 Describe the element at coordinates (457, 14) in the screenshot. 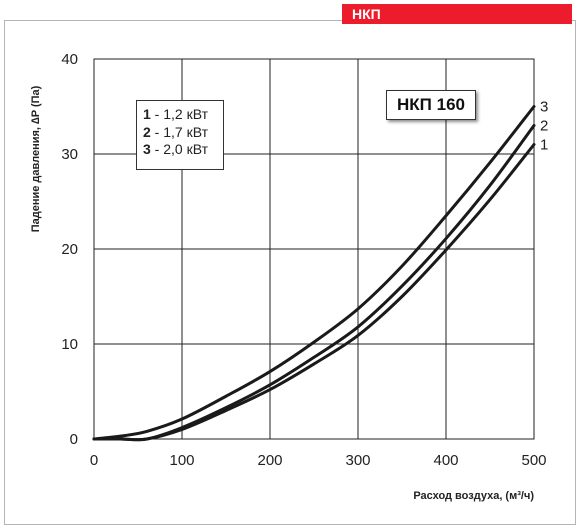

I see `product-tag: НКП` at that location.